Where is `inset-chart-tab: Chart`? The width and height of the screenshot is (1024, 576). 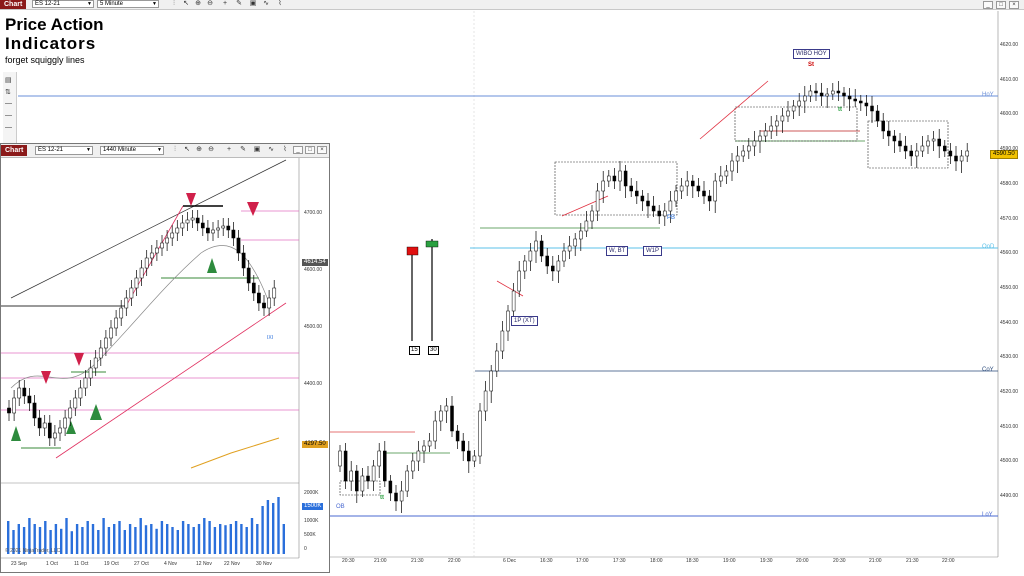
inset-chart-tab: Chart is located at coordinates (14, 150).